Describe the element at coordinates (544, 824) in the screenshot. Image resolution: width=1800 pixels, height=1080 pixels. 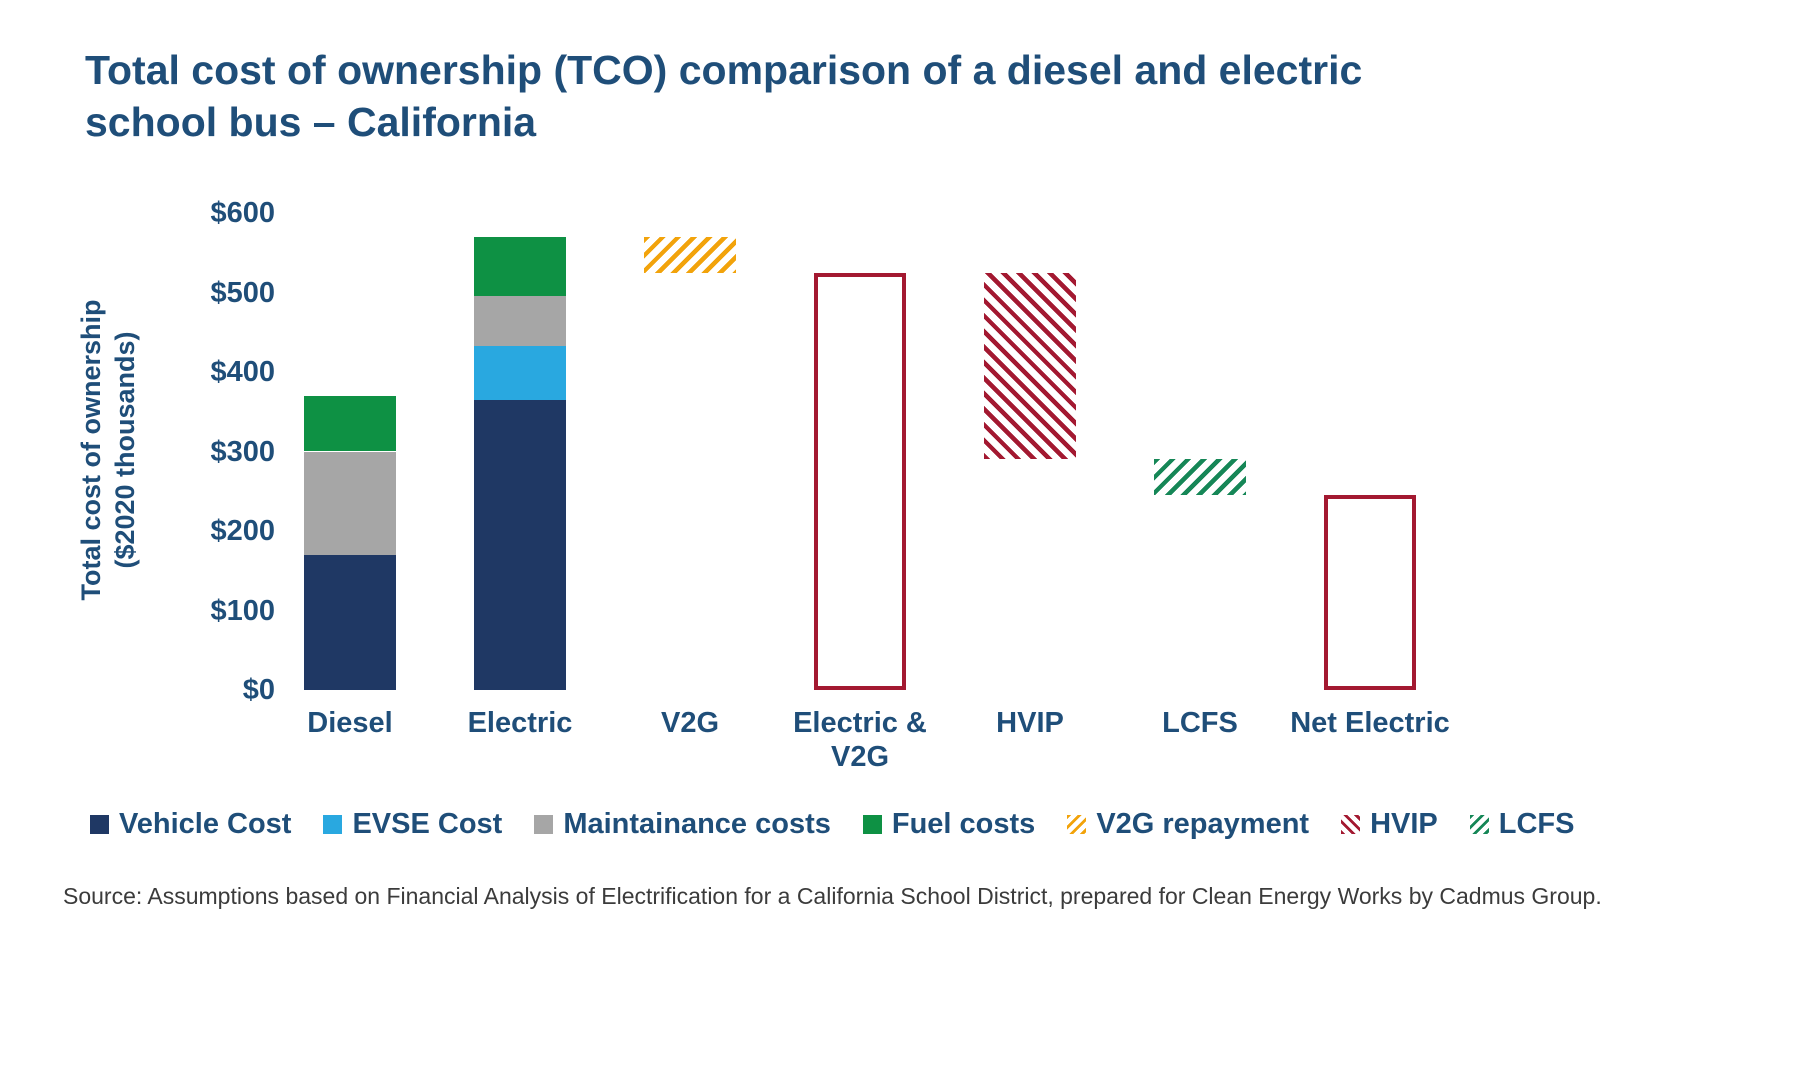
I see `legend-swatch-maintainance-costs-icon` at that location.